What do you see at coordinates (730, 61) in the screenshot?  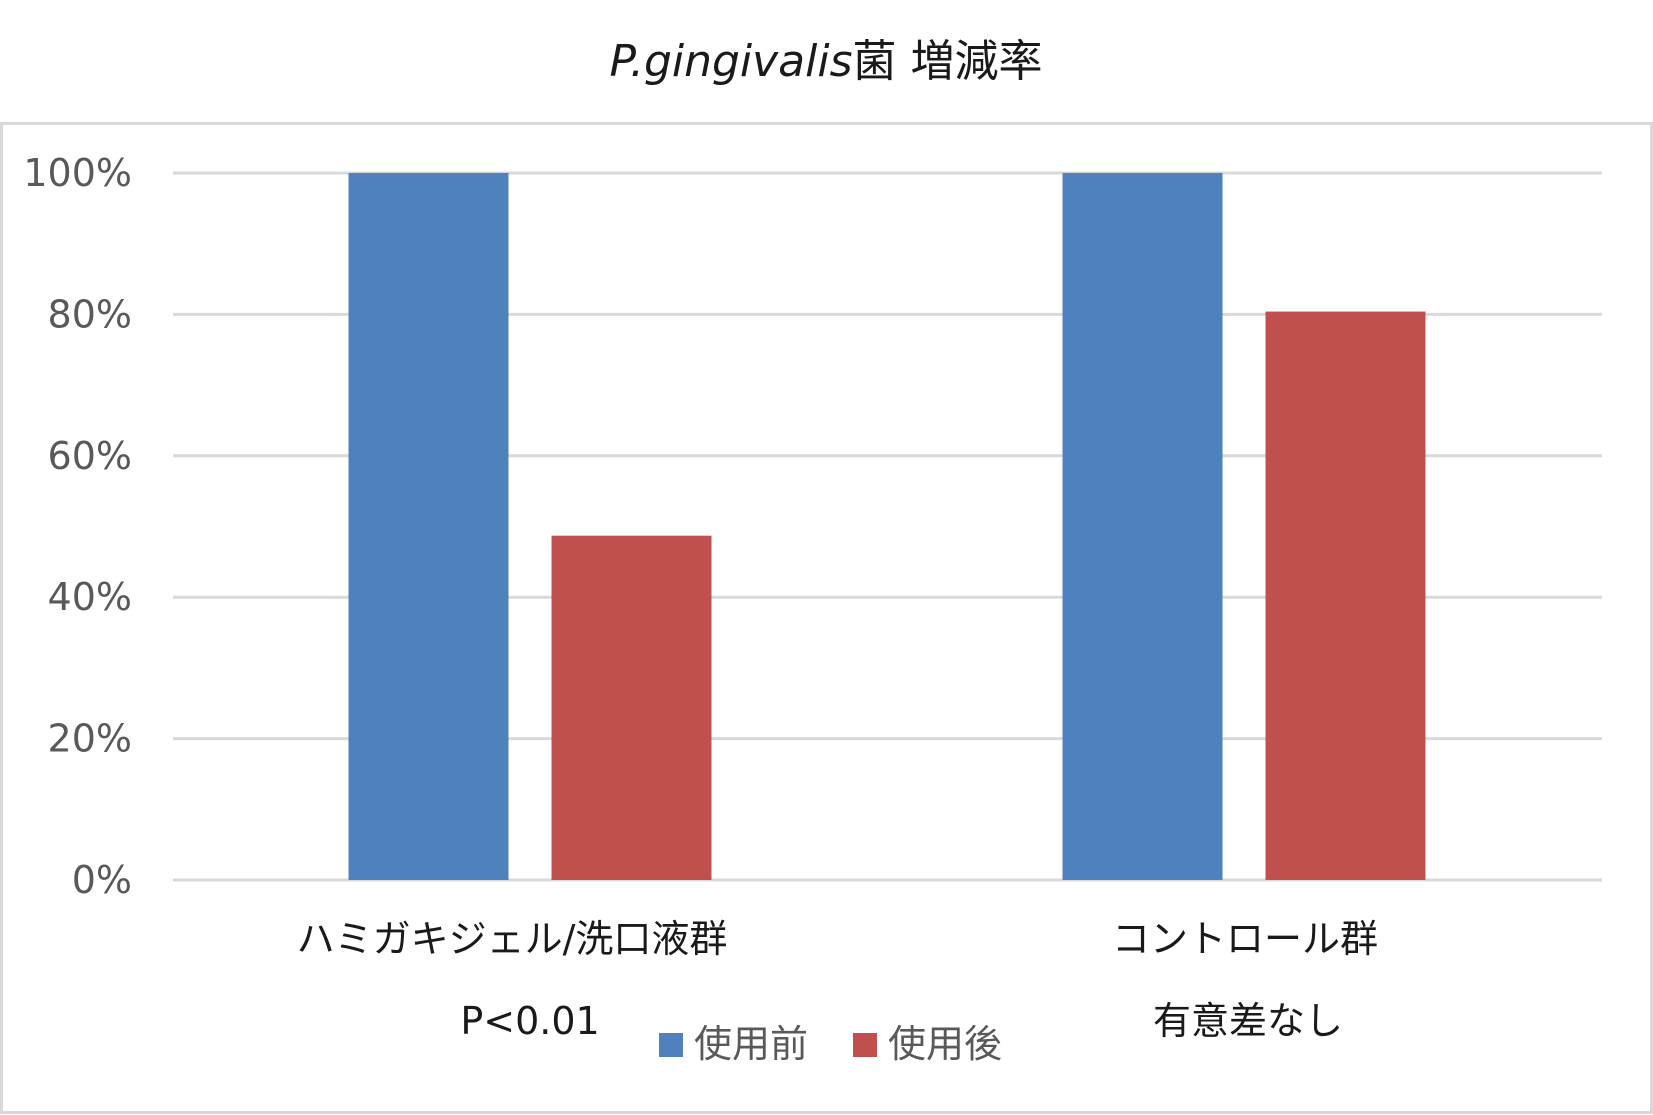 I see `chart-title-italic: P.gingivalis` at bounding box center [730, 61].